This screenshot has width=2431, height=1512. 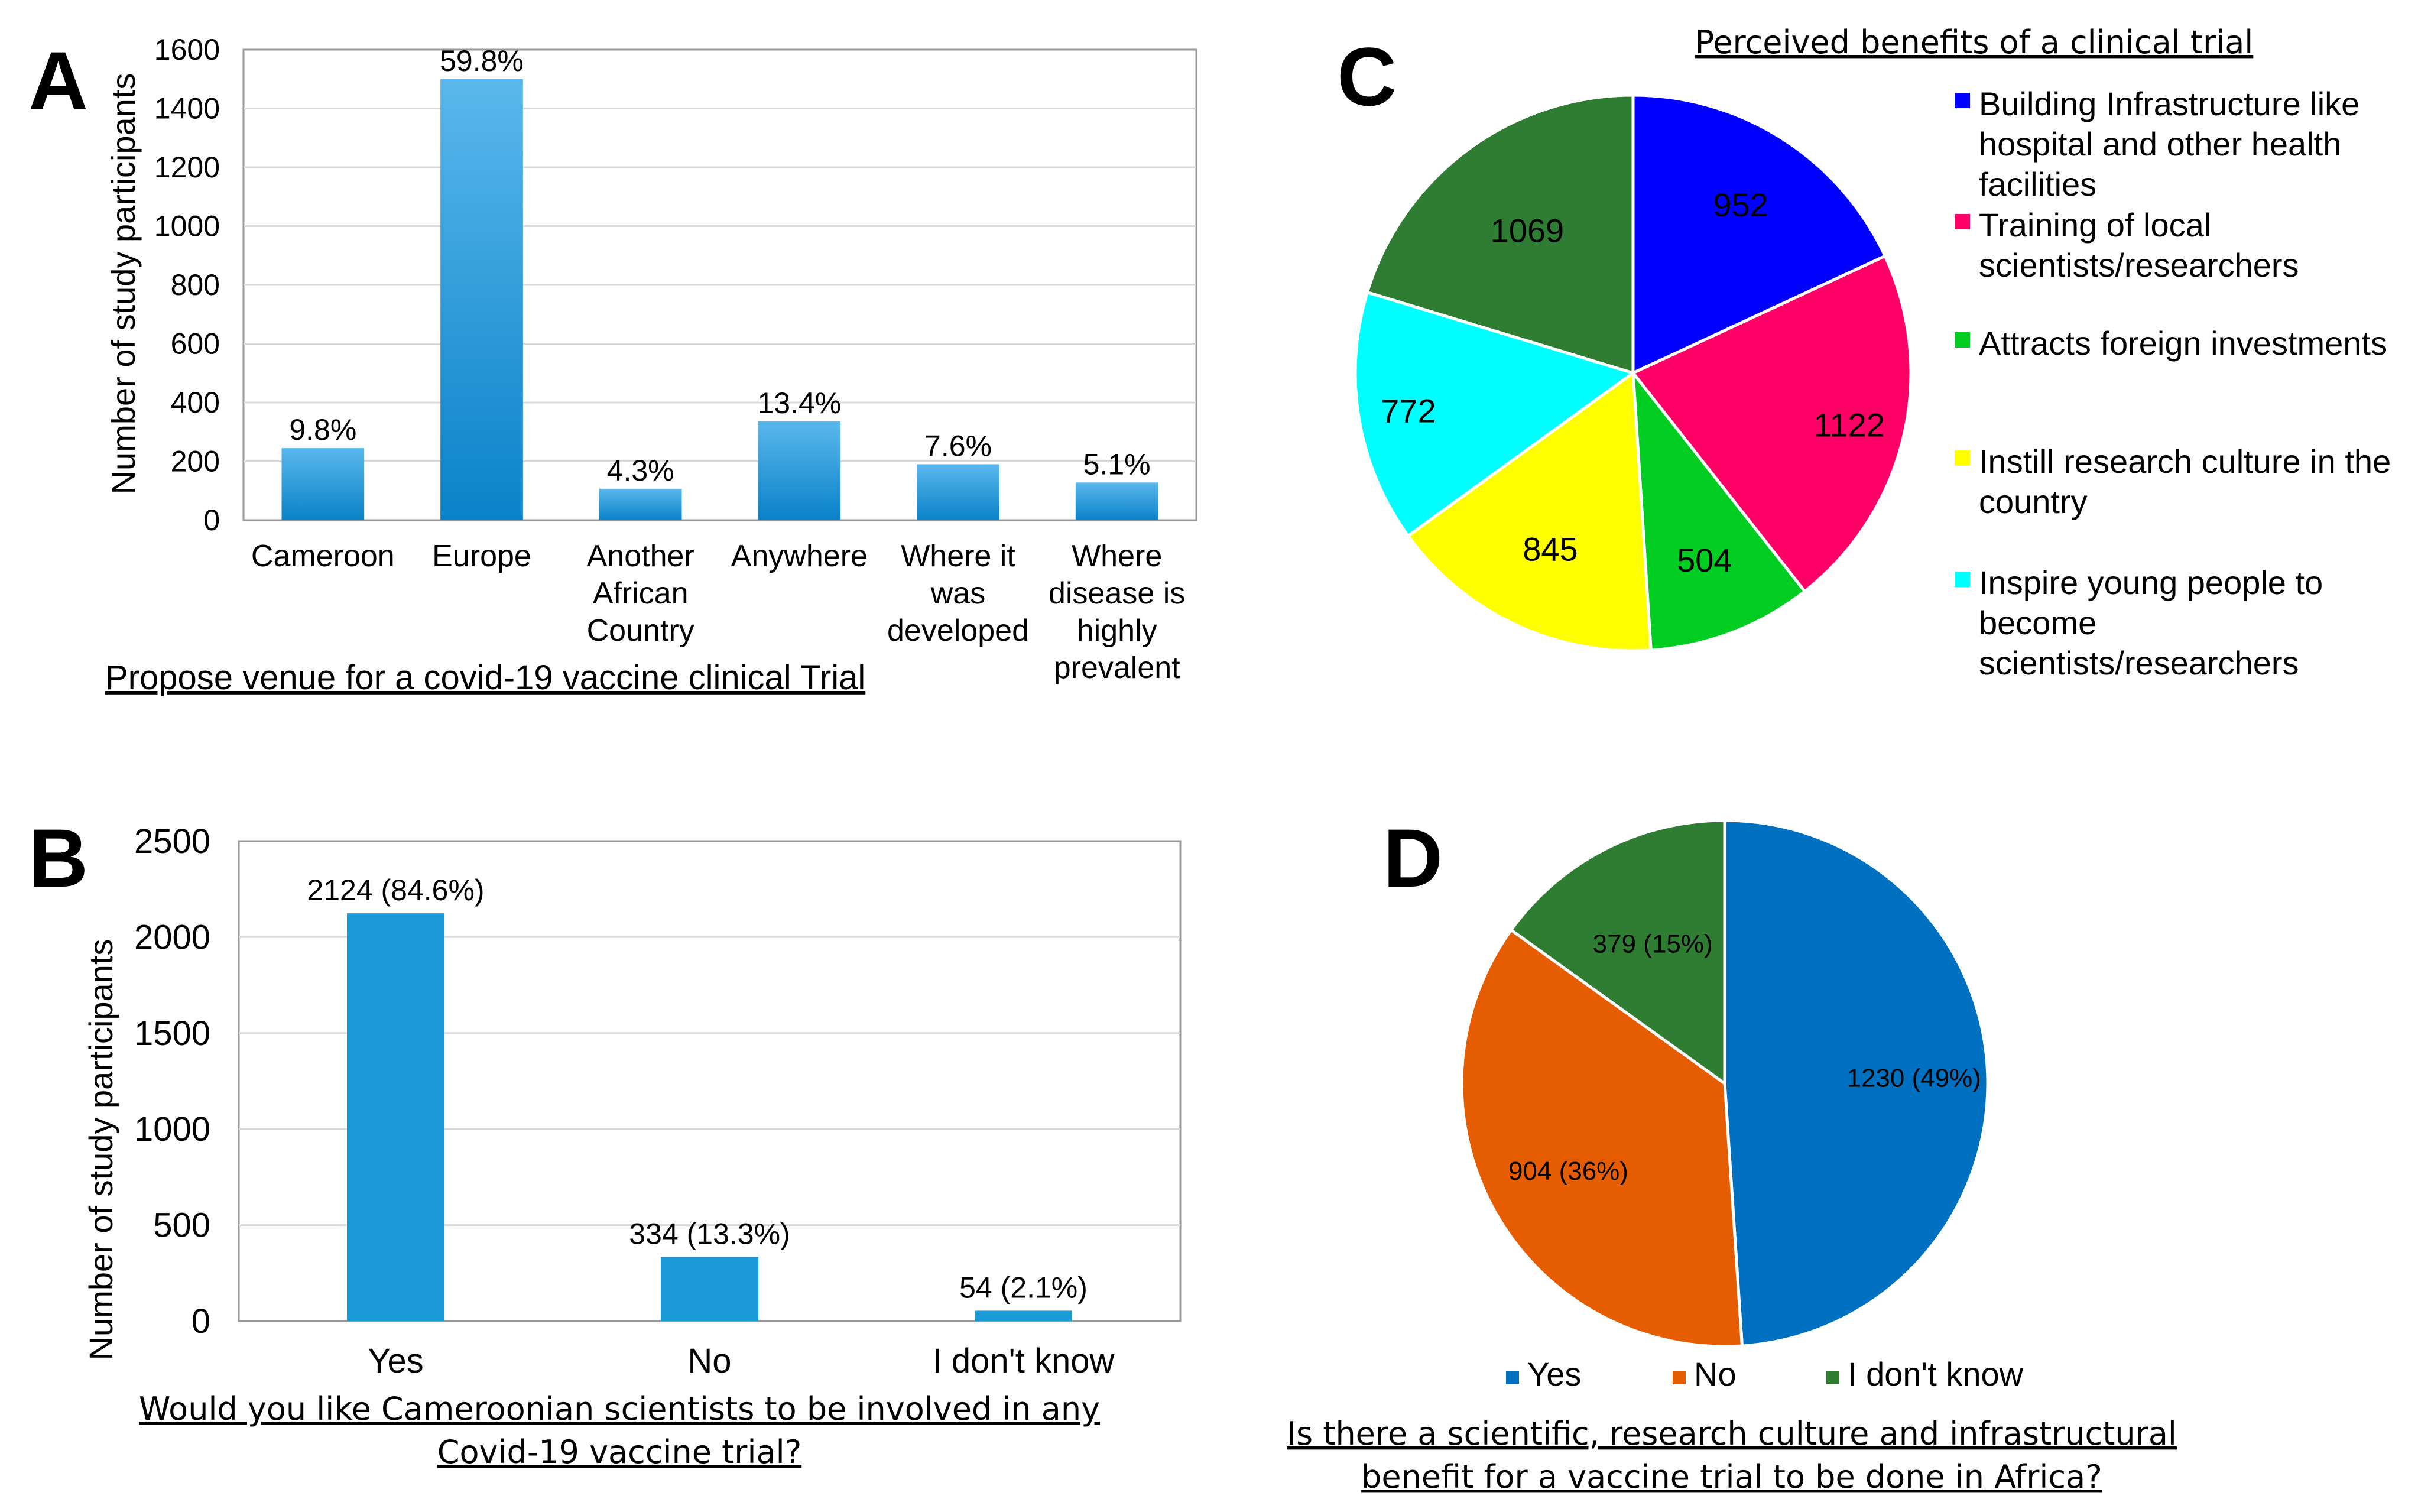 I want to click on legend-label: scientists/researchers, so click(x=2139, y=265).